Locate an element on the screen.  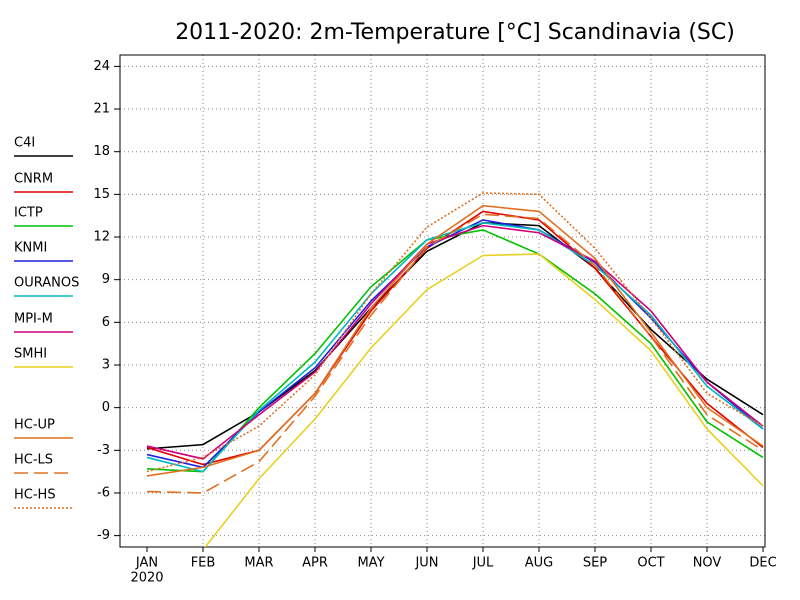
legend-label: KNMI is located at coordinates (30, 248).